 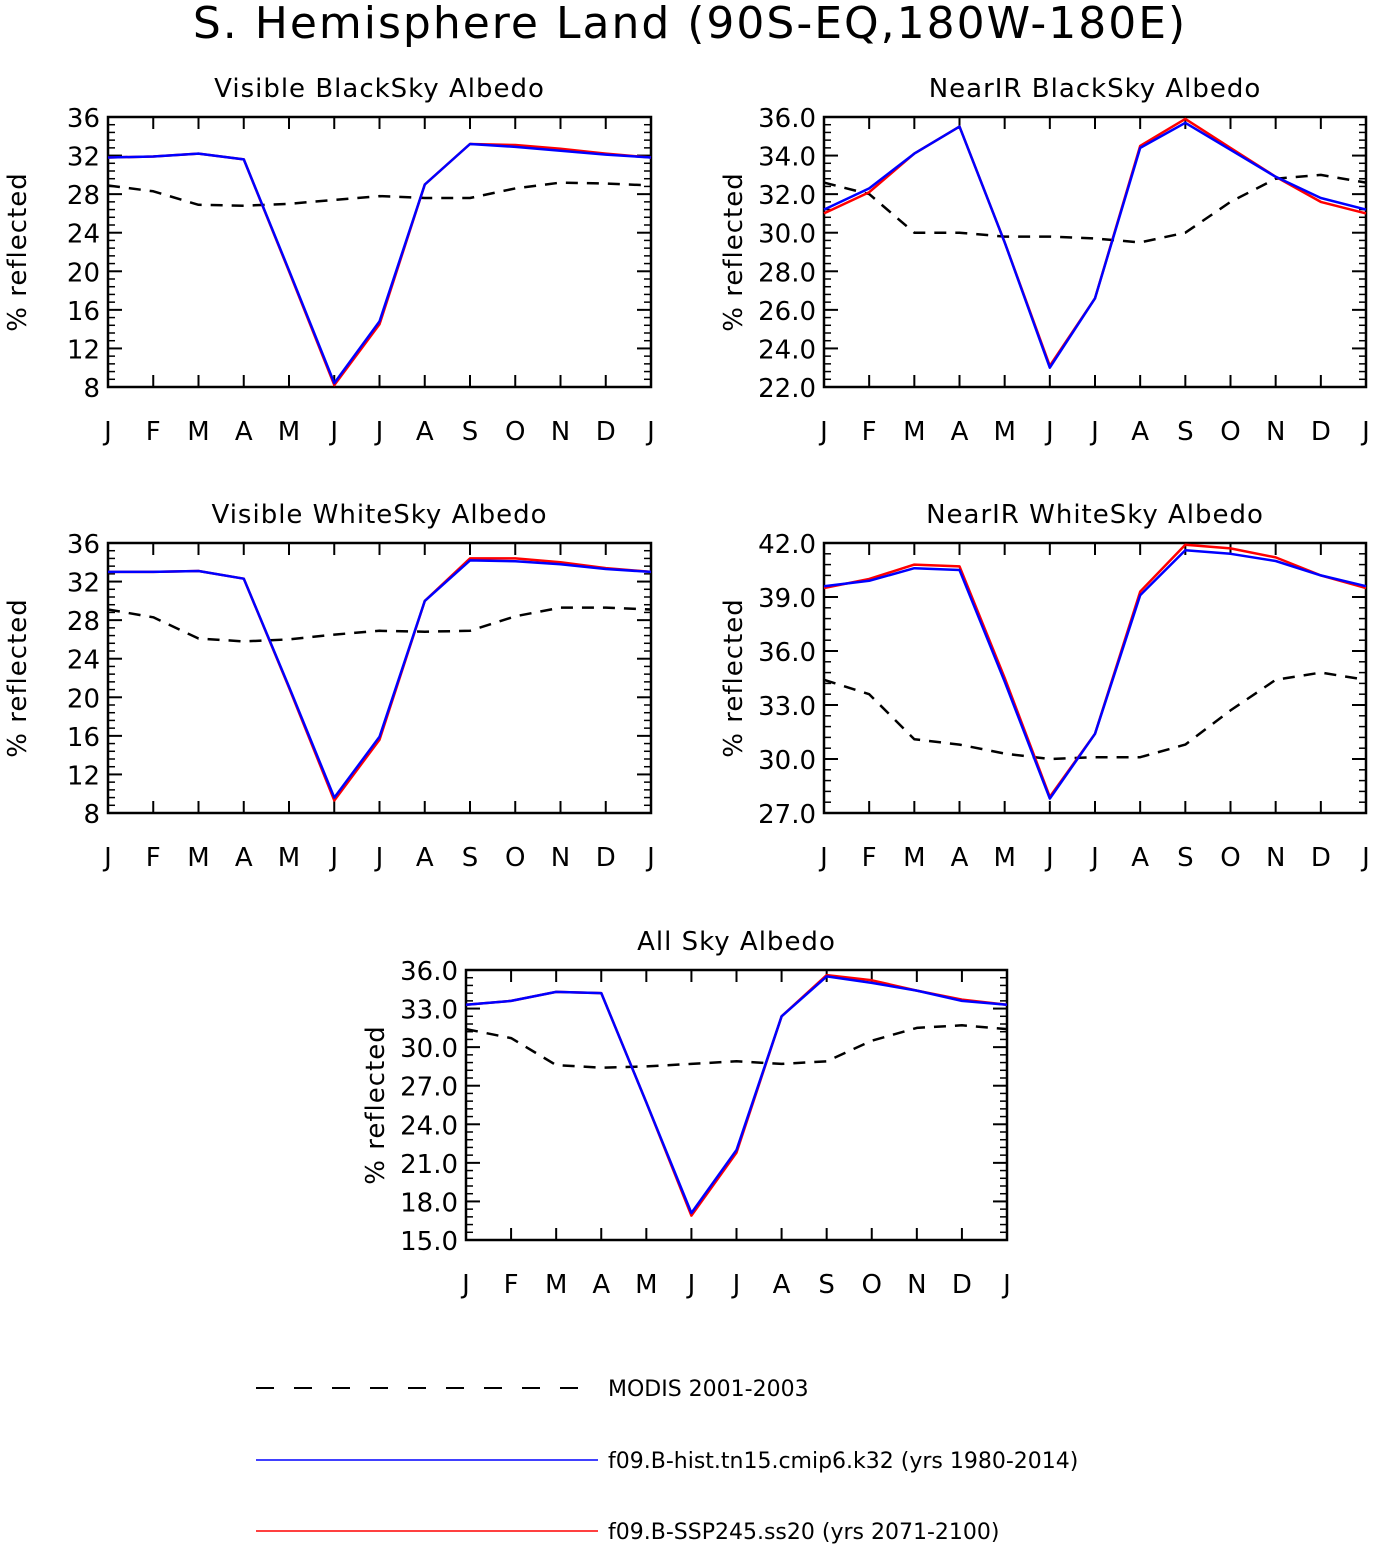 What do you see at coordinates (787, 389) in the screenshot?
I see `y-tick-label: 22.0` at bounding box center [787, 389].